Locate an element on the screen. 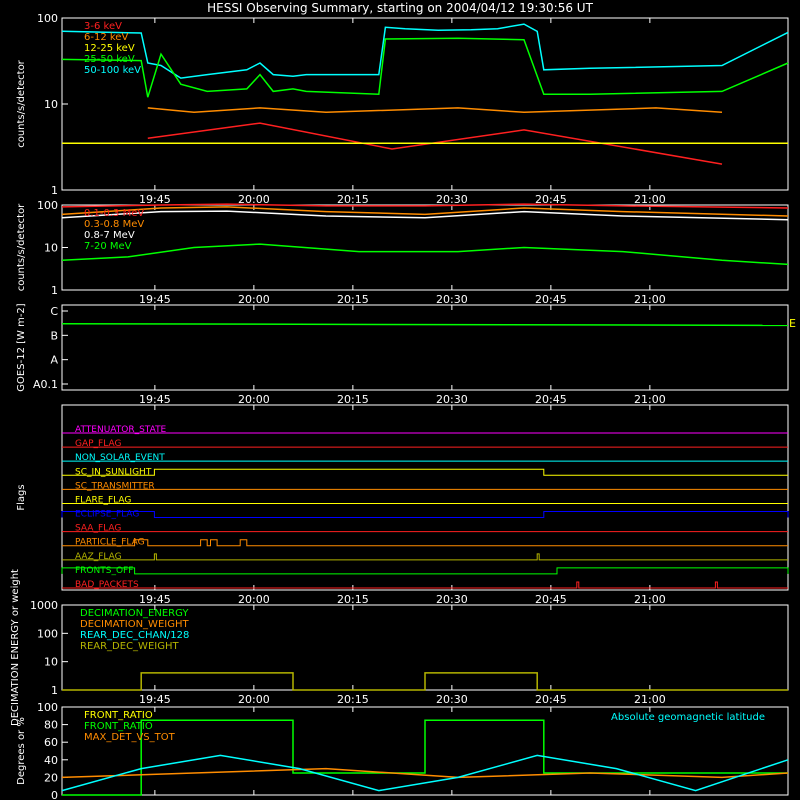 This screenshot has height=800, width=800. panel5-xtick-label: 20:45 is located at coordinates (551, 699).